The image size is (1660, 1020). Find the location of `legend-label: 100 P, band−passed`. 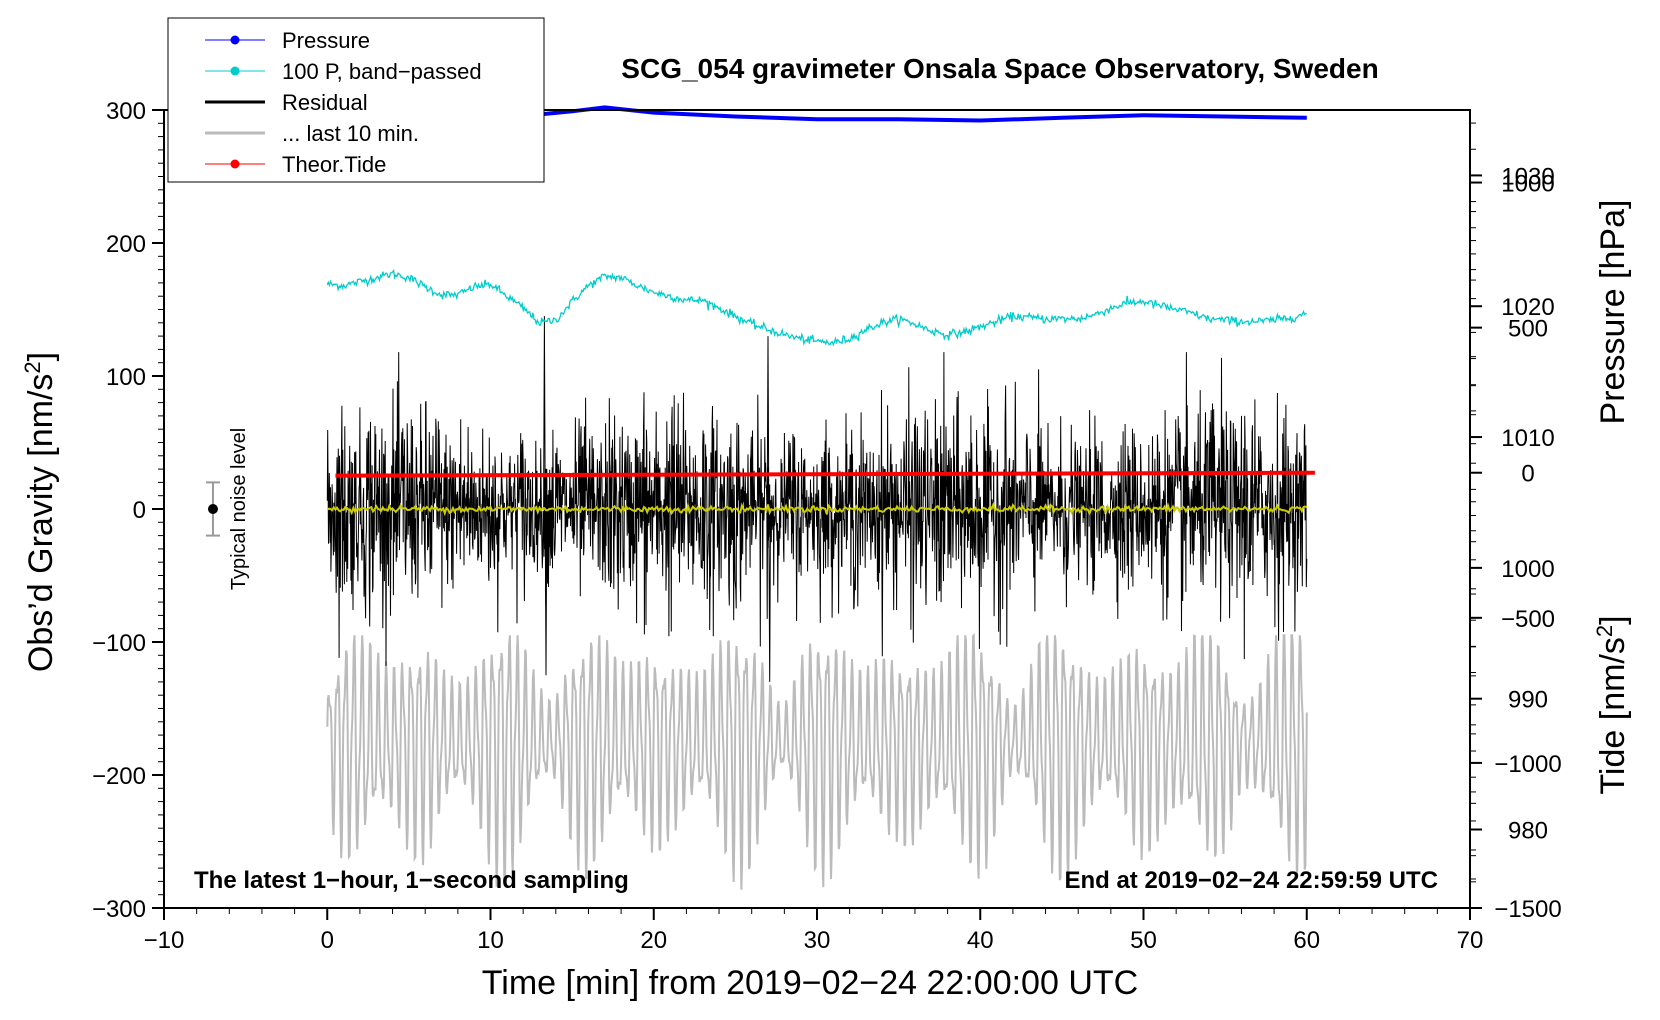

legend-label: 100 P, band−passed is located at coordinates (382, 71).